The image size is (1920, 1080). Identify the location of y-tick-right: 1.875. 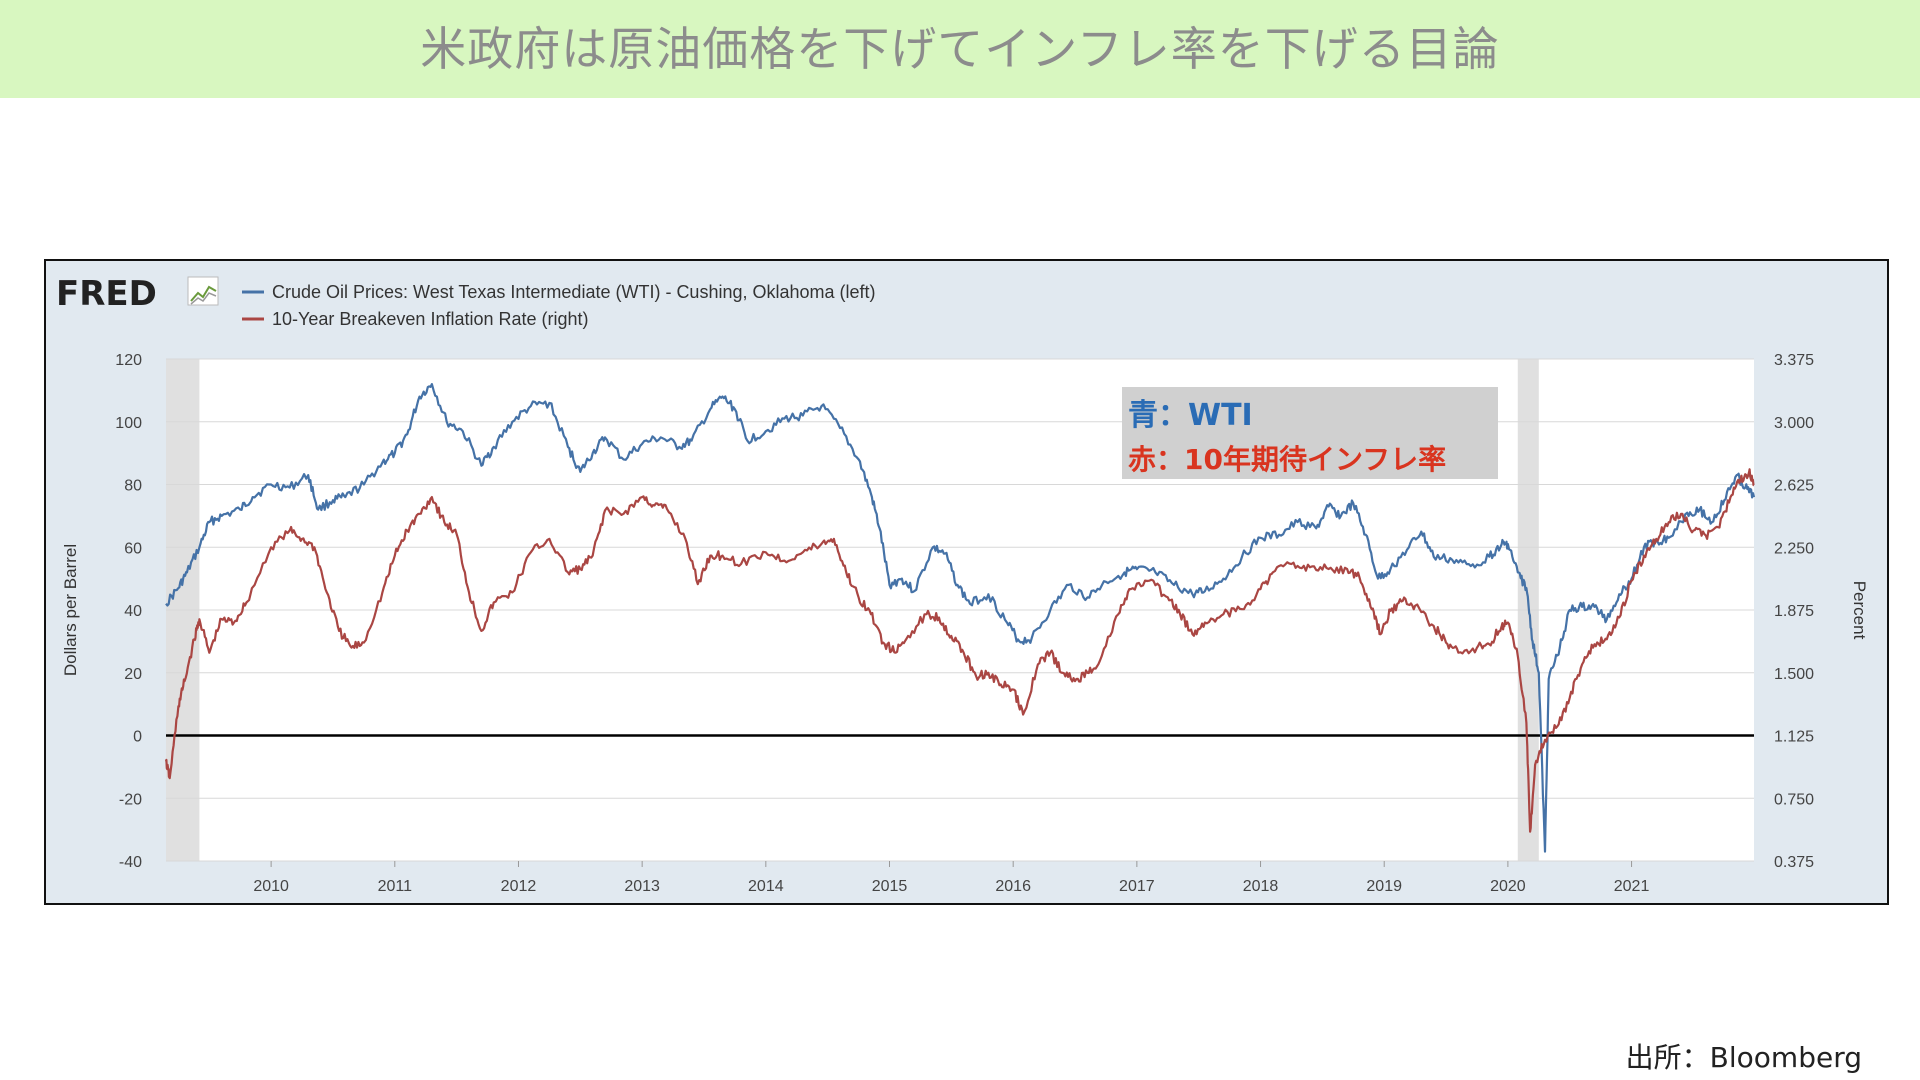
(1794, 611).